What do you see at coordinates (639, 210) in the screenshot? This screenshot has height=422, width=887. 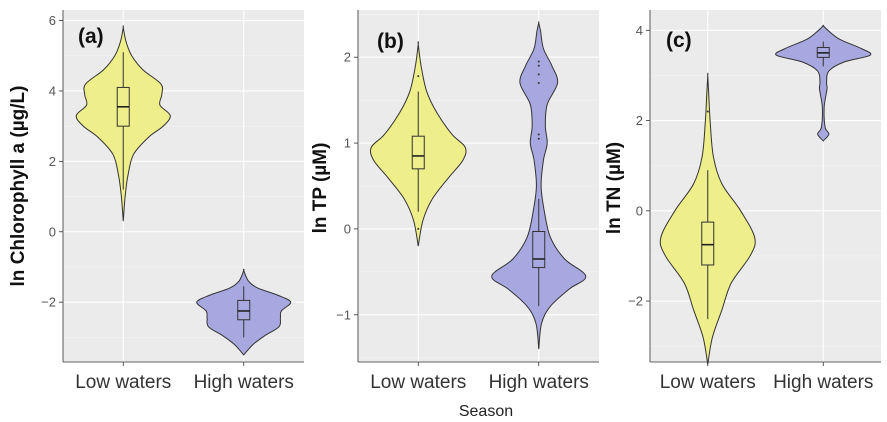 I see `panel-c-y-tick-label: 0` at bounding box center [639, 210].